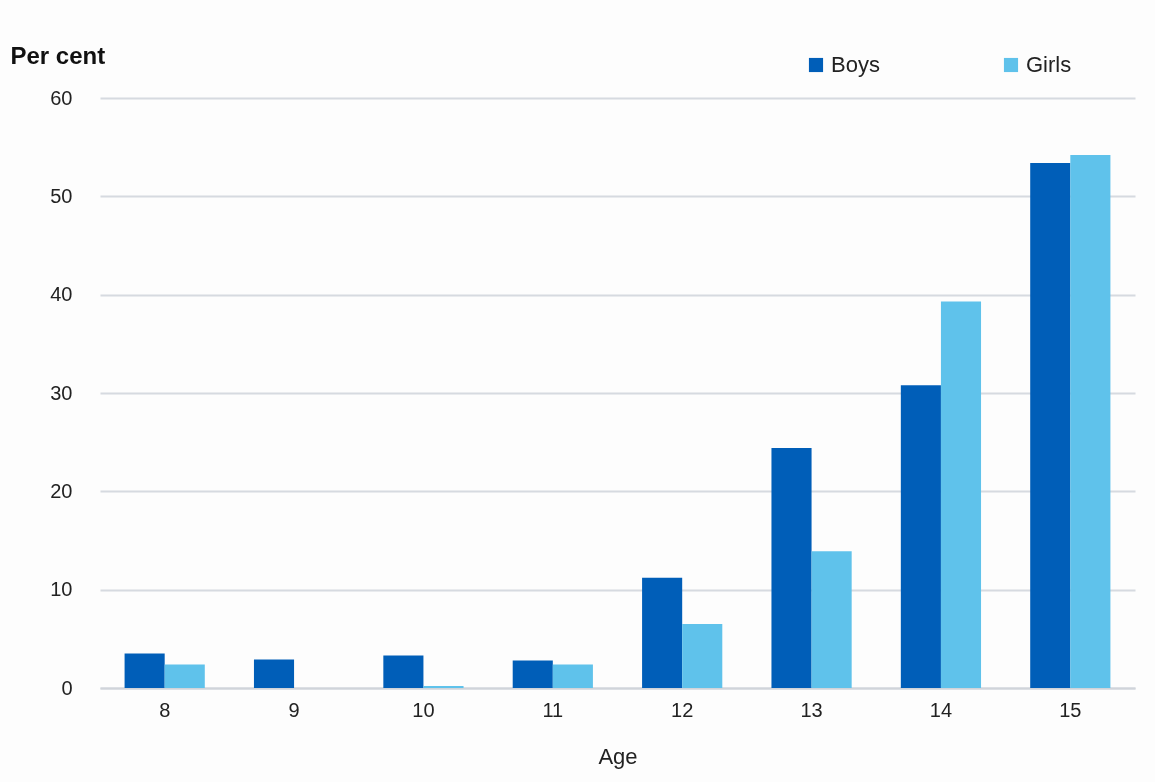  What do you see at coordinates (58, 55) in the screenshot?
I see `y-axis-title: Per cent` at bounding box center [58, 55].